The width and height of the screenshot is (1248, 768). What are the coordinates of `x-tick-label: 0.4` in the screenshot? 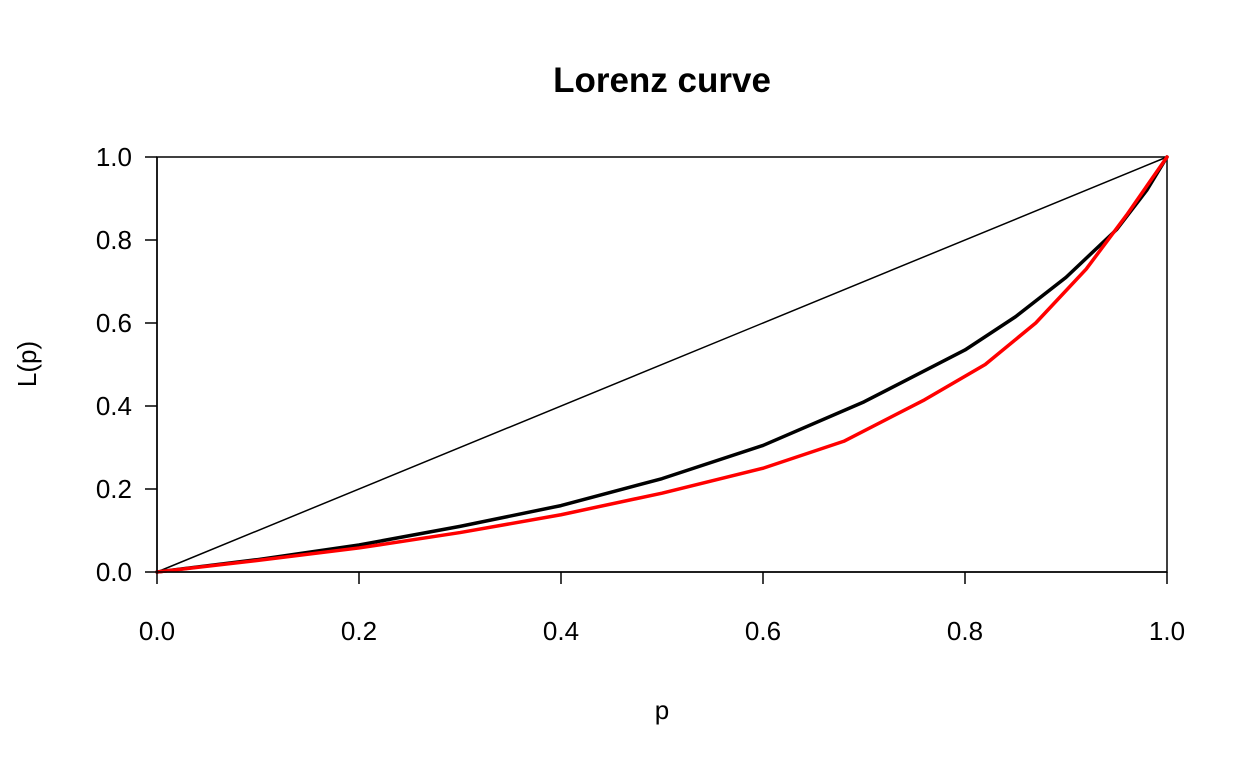 It's located at (561, 631).